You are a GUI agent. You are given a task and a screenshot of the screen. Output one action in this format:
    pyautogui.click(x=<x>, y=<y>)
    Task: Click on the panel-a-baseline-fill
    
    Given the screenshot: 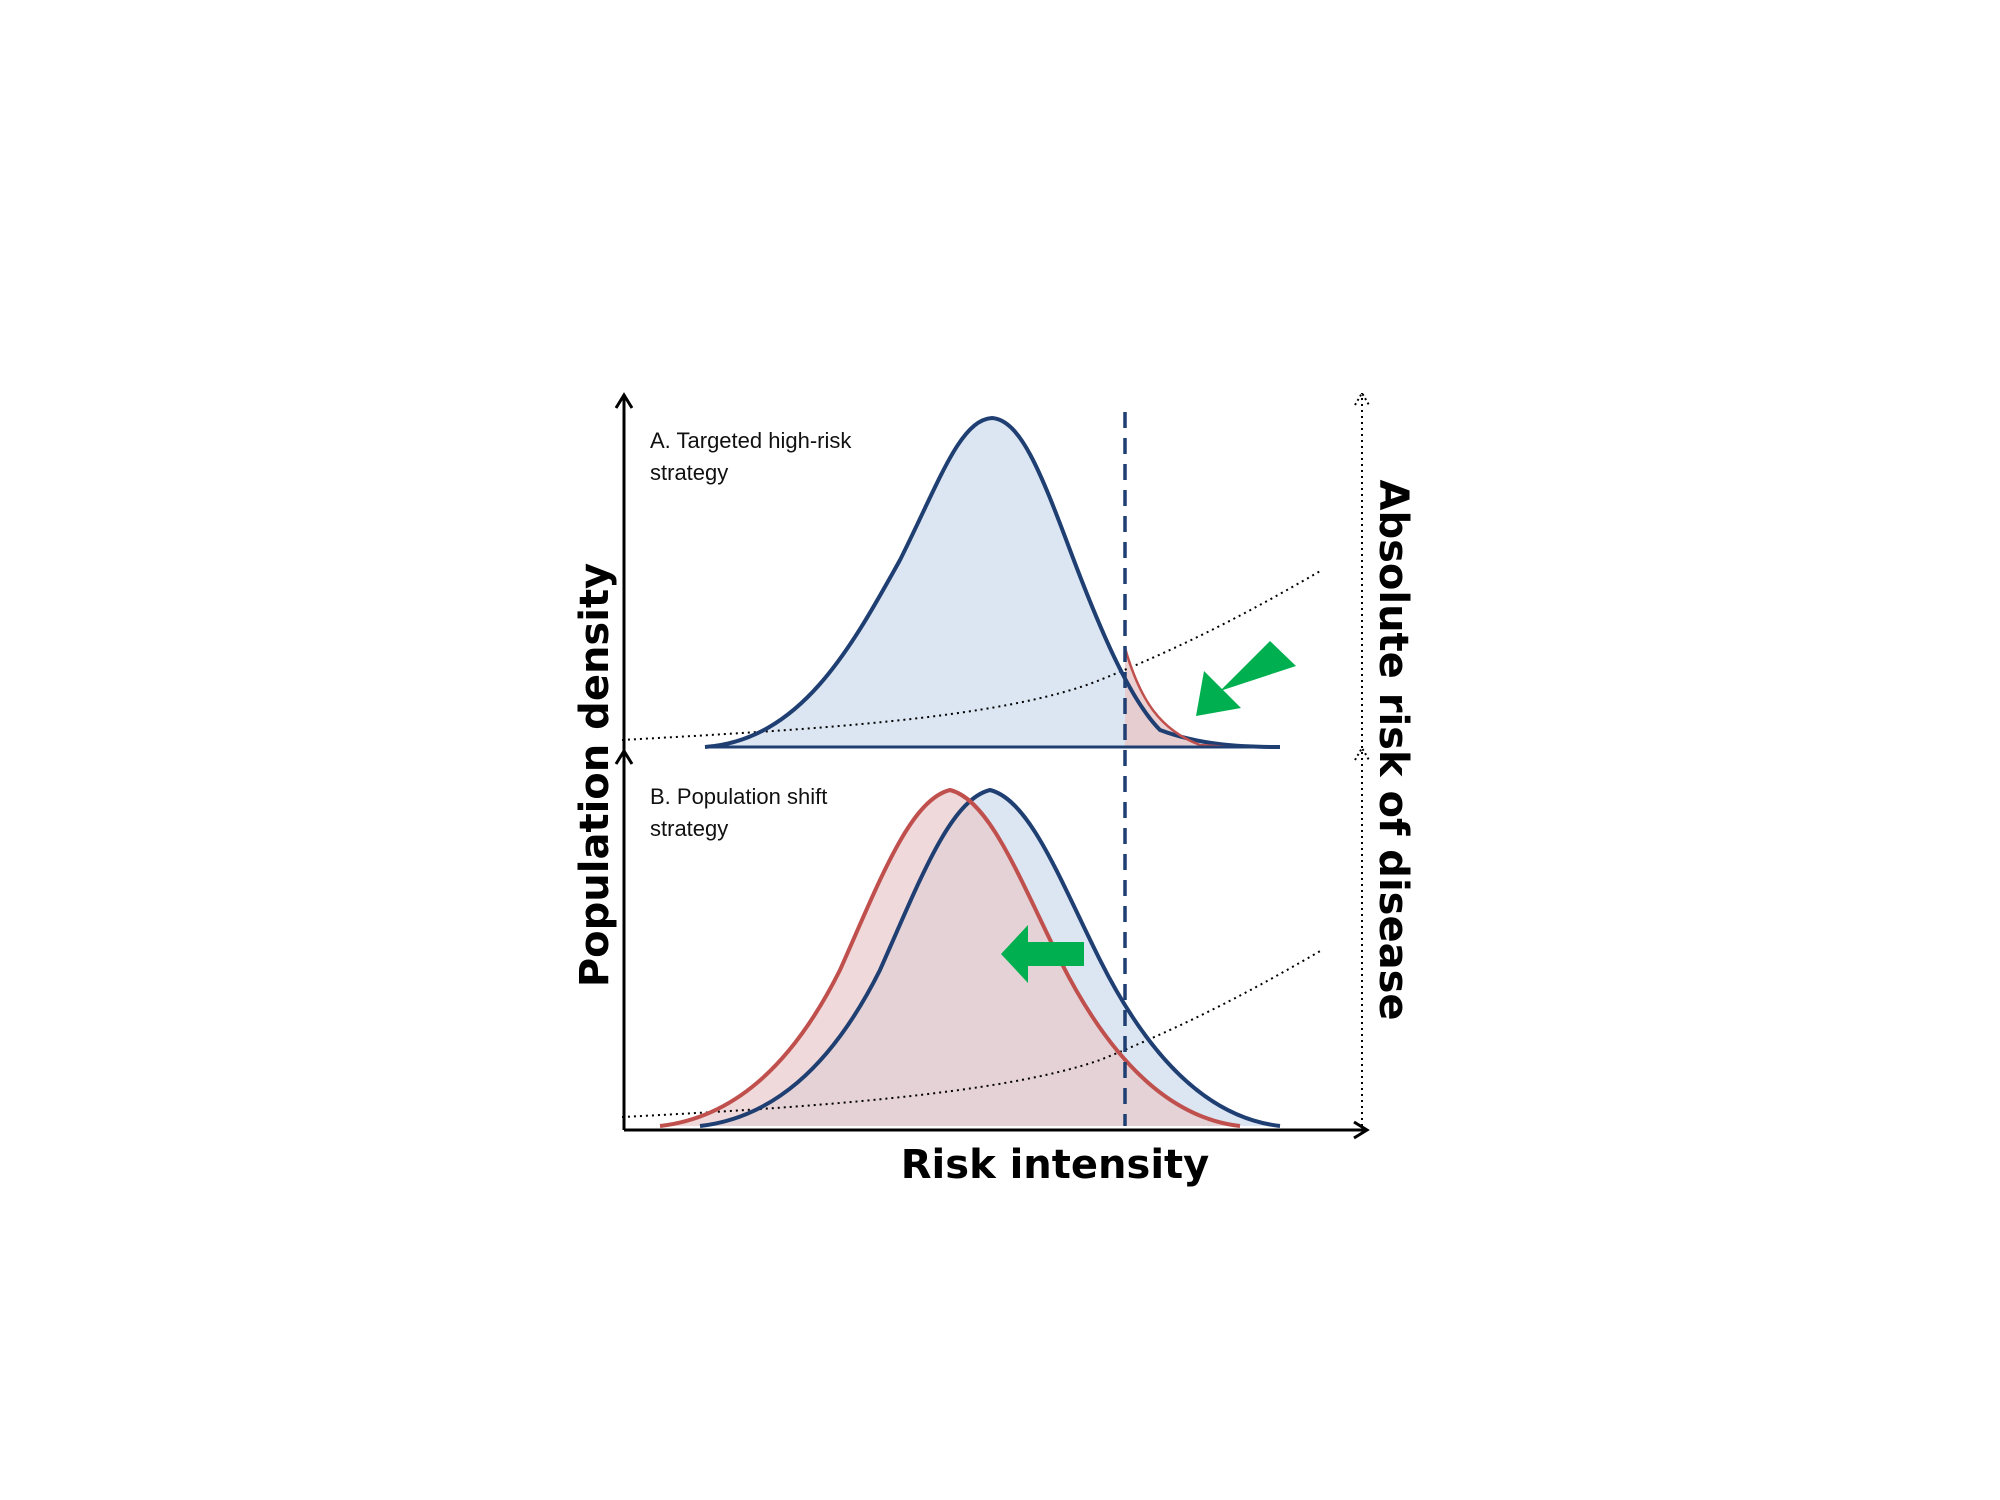 What is the action you would take?
    pyautogui.click(x=992, y=582)
    